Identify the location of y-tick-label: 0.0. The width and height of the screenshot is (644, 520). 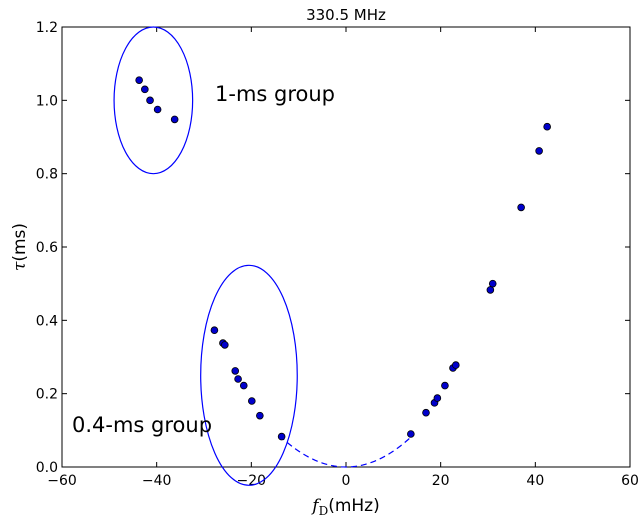
(47, 468).